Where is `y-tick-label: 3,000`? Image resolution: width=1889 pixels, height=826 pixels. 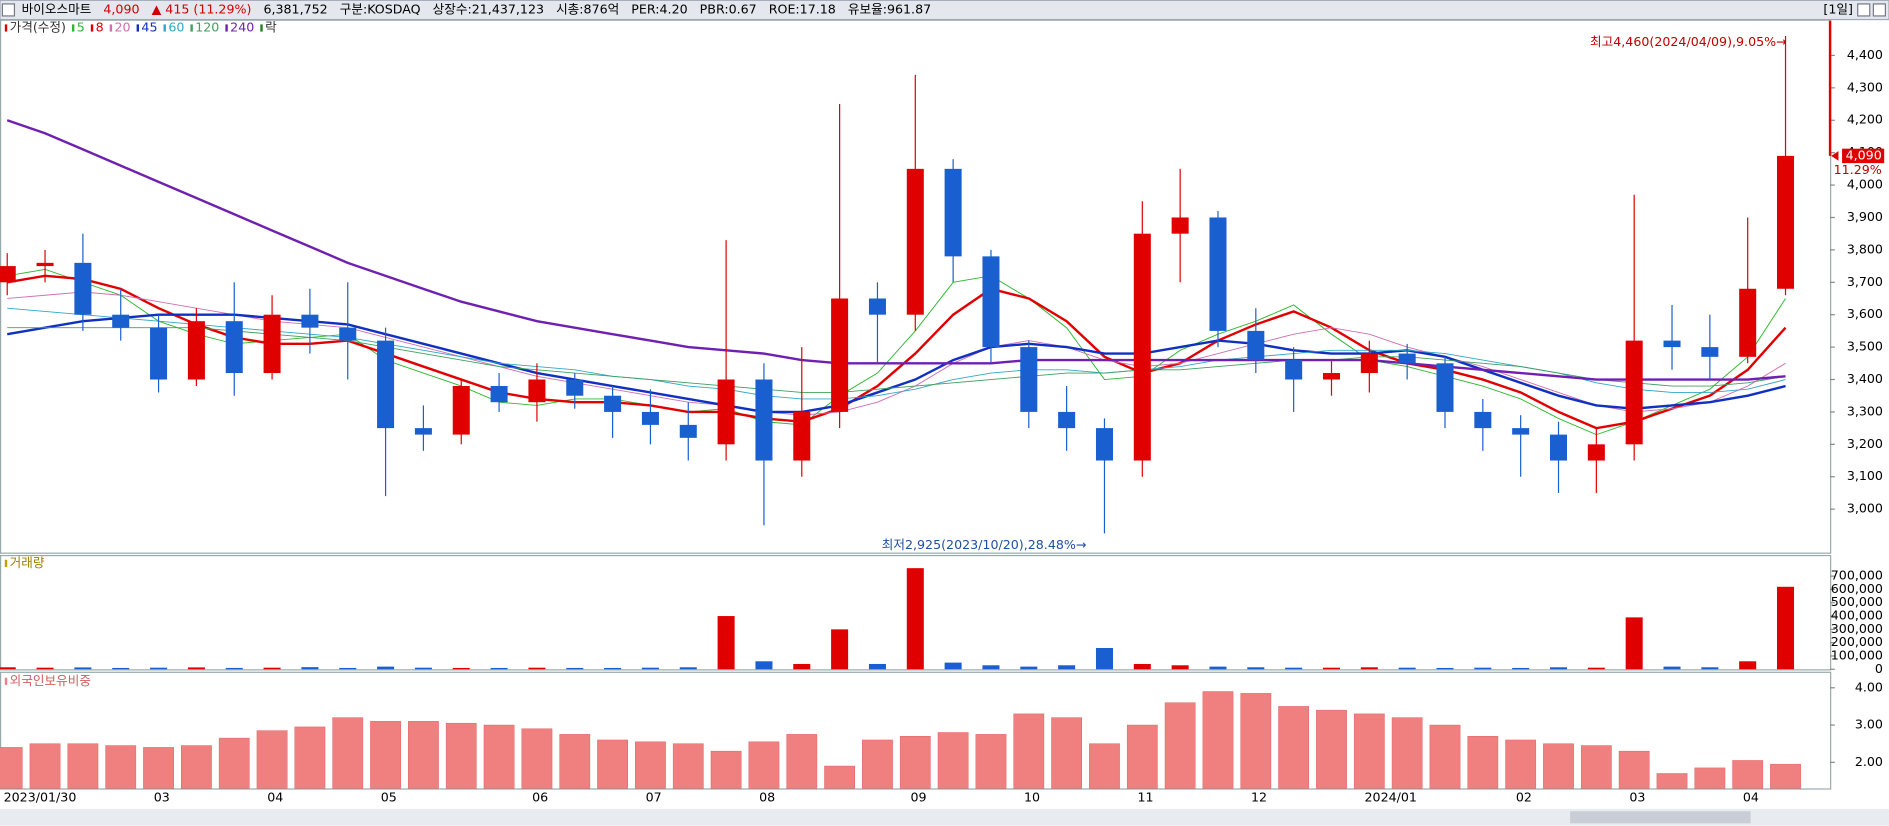
y-tick-label: 3,000 is located at coordinates (1865, 508).